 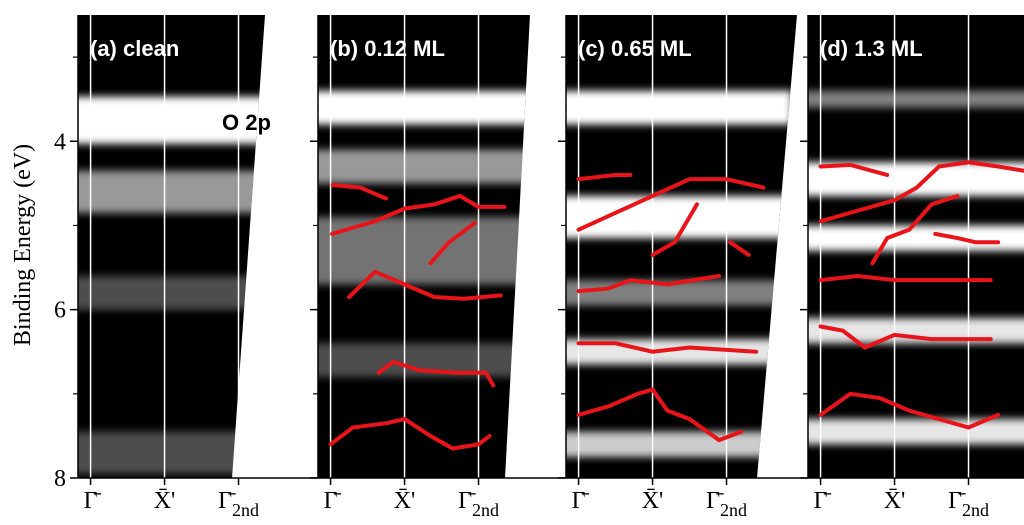 I want to click on panel-title: (c) 0.65 ML, so click(x=635, y=48).